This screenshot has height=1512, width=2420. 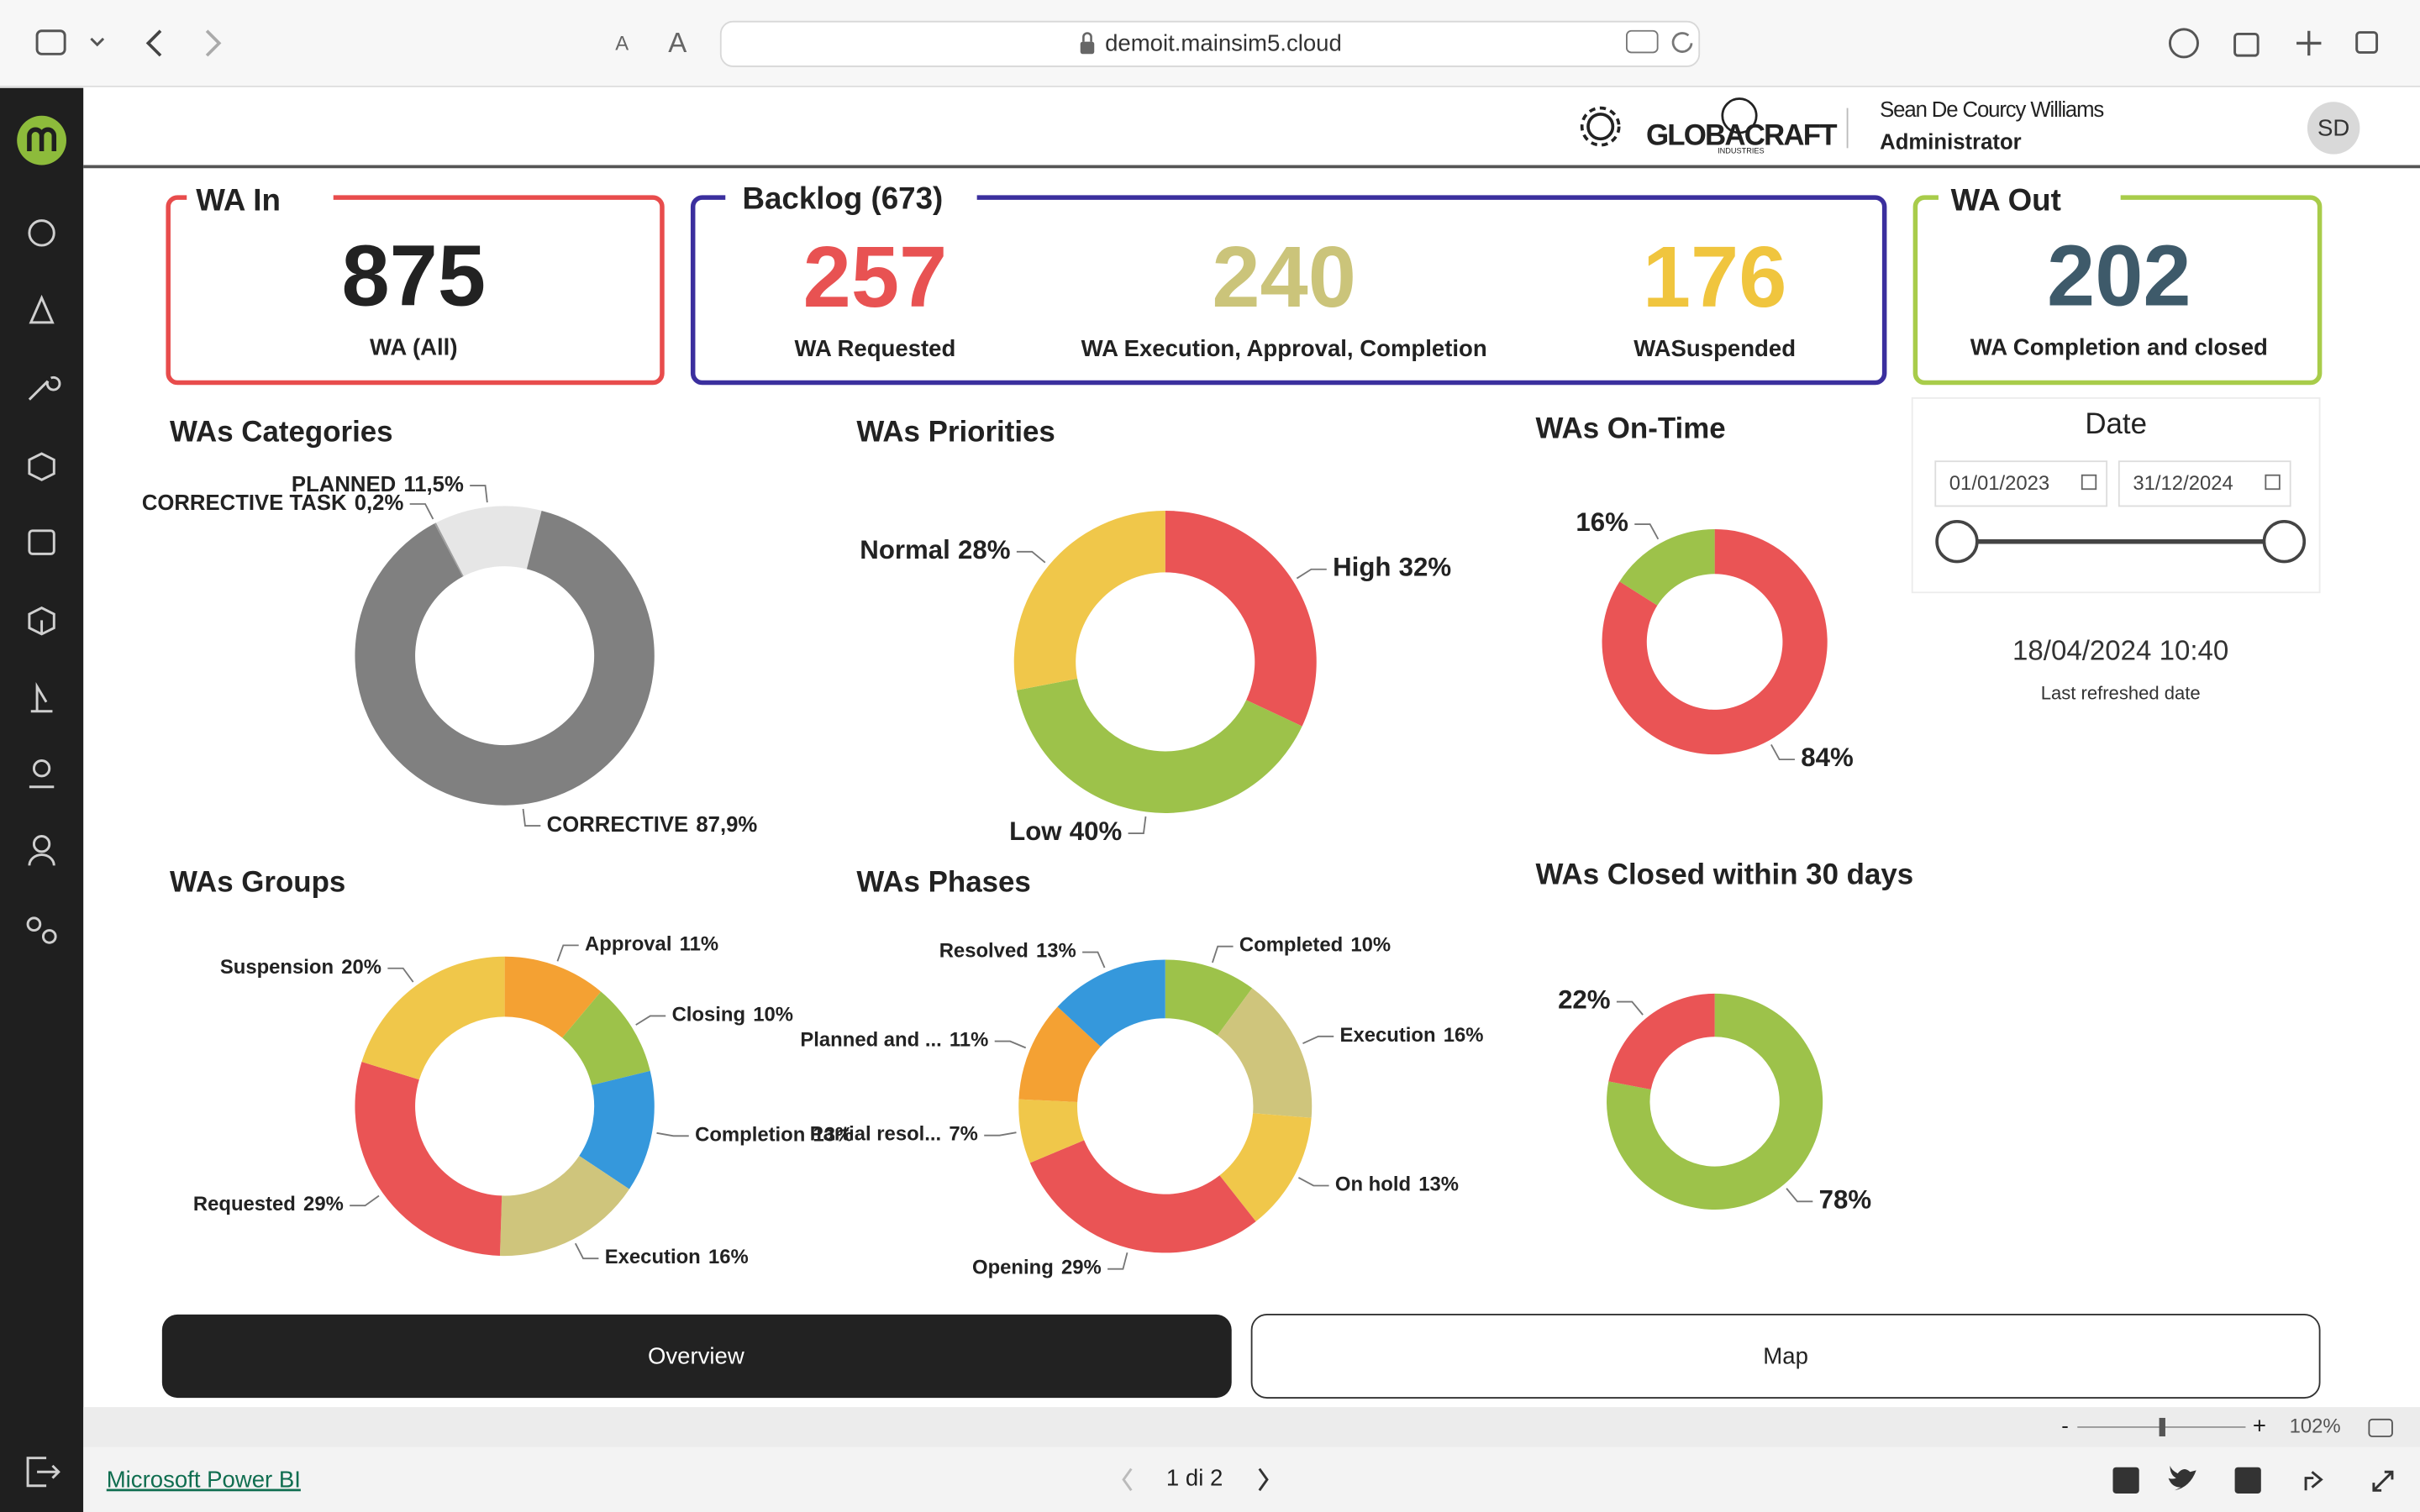 I want to click on zoom-plus: +, so click(x=2260, y=1425).